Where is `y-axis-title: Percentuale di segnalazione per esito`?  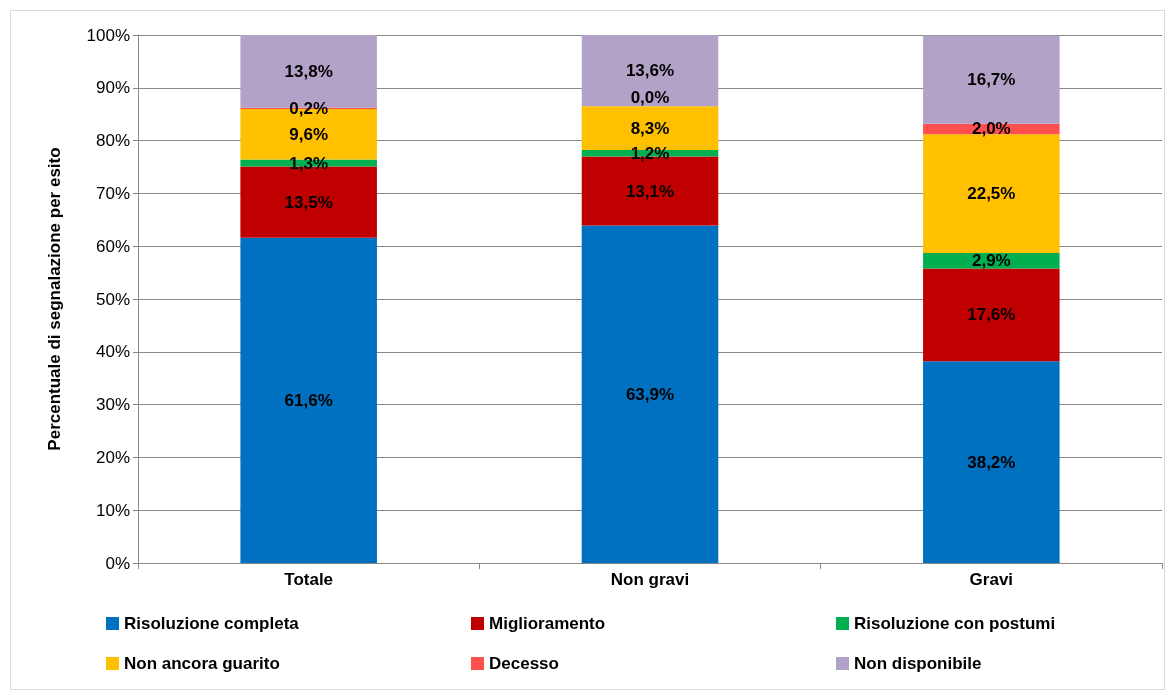 y-axis-title: Percentuale di segnalazione per esito is located at coordinates (54, 299).